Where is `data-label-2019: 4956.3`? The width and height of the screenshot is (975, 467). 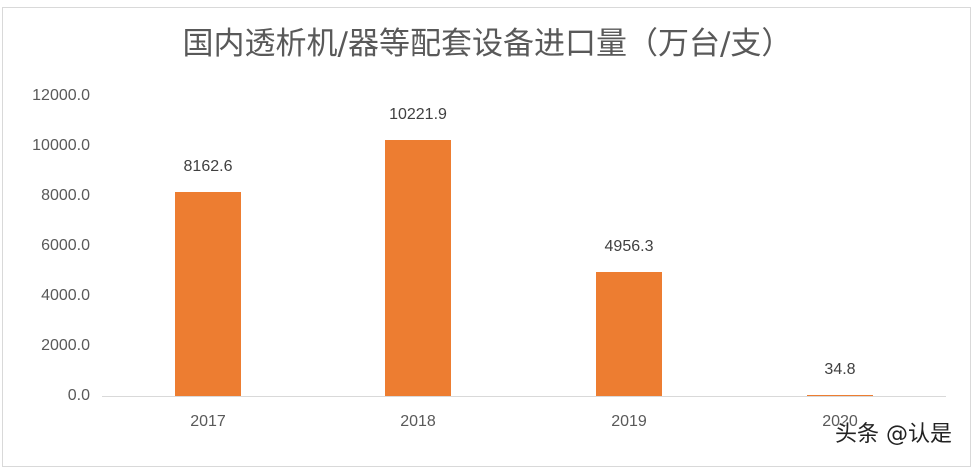
data-label-2019: 4956.3 is located at coordinates (629, 247).